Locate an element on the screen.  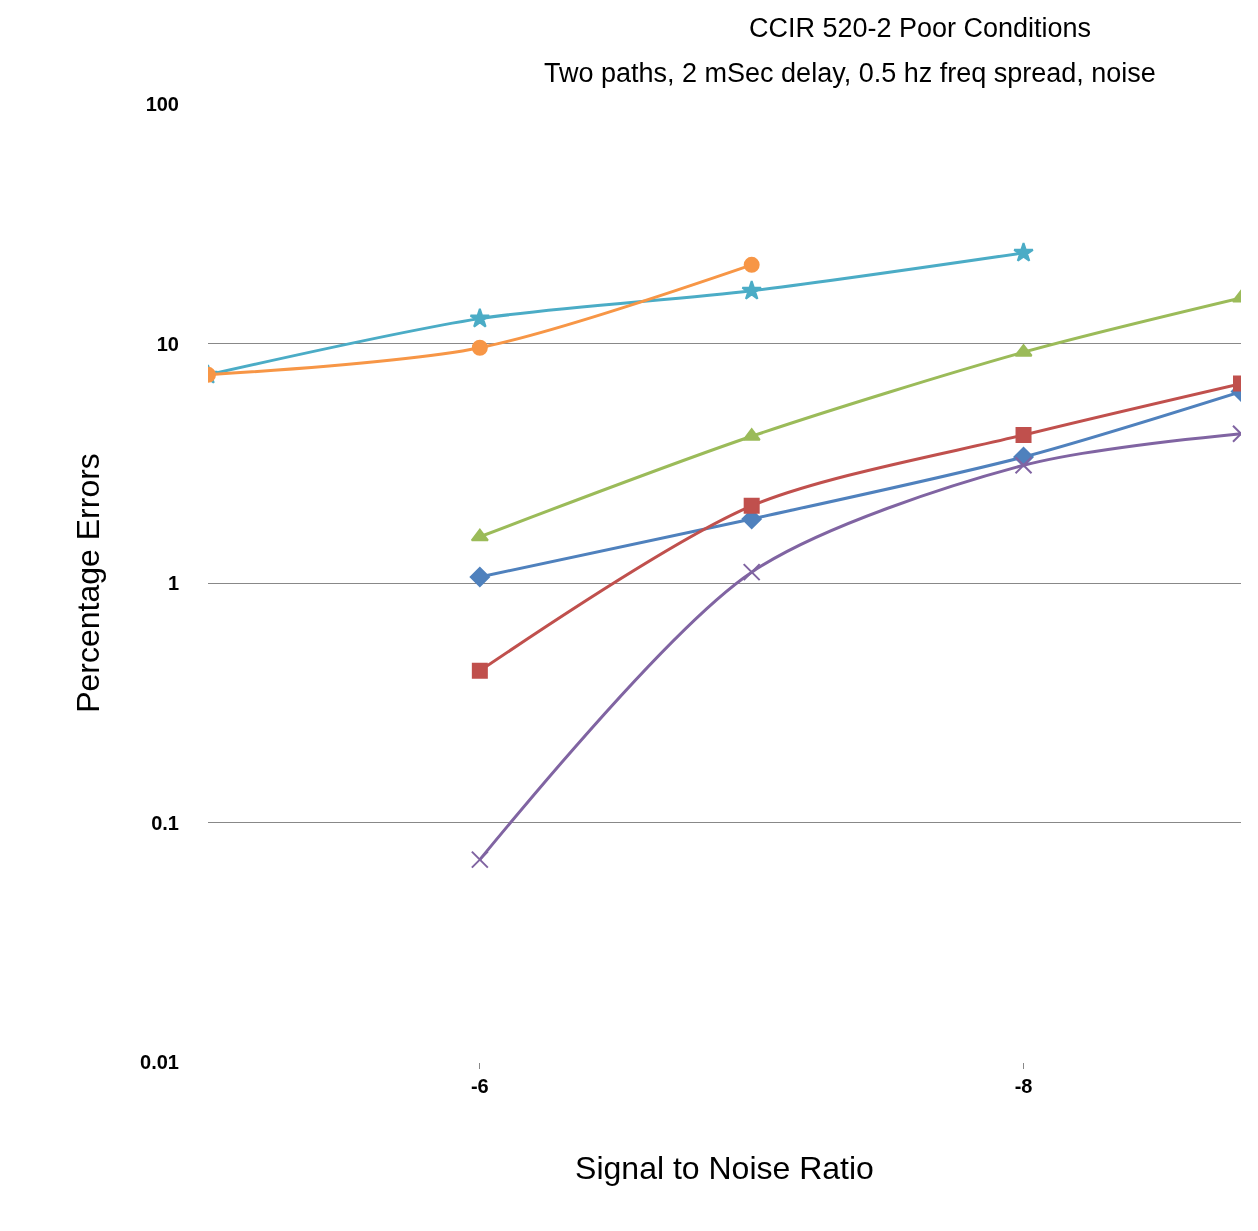
y-tick-label: 0.1 is located at coordinates (165, 822).